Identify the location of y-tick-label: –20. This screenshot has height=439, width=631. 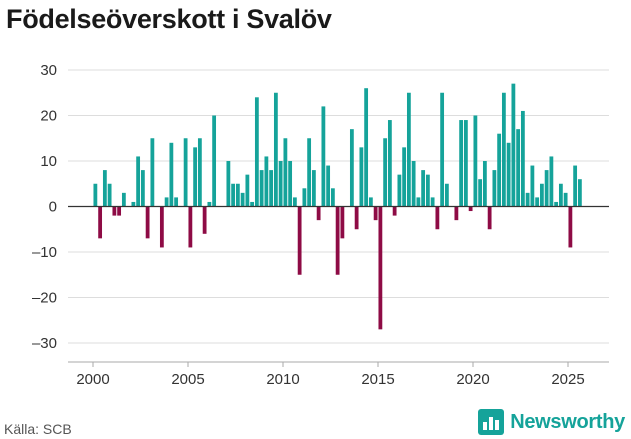
(44, 298).